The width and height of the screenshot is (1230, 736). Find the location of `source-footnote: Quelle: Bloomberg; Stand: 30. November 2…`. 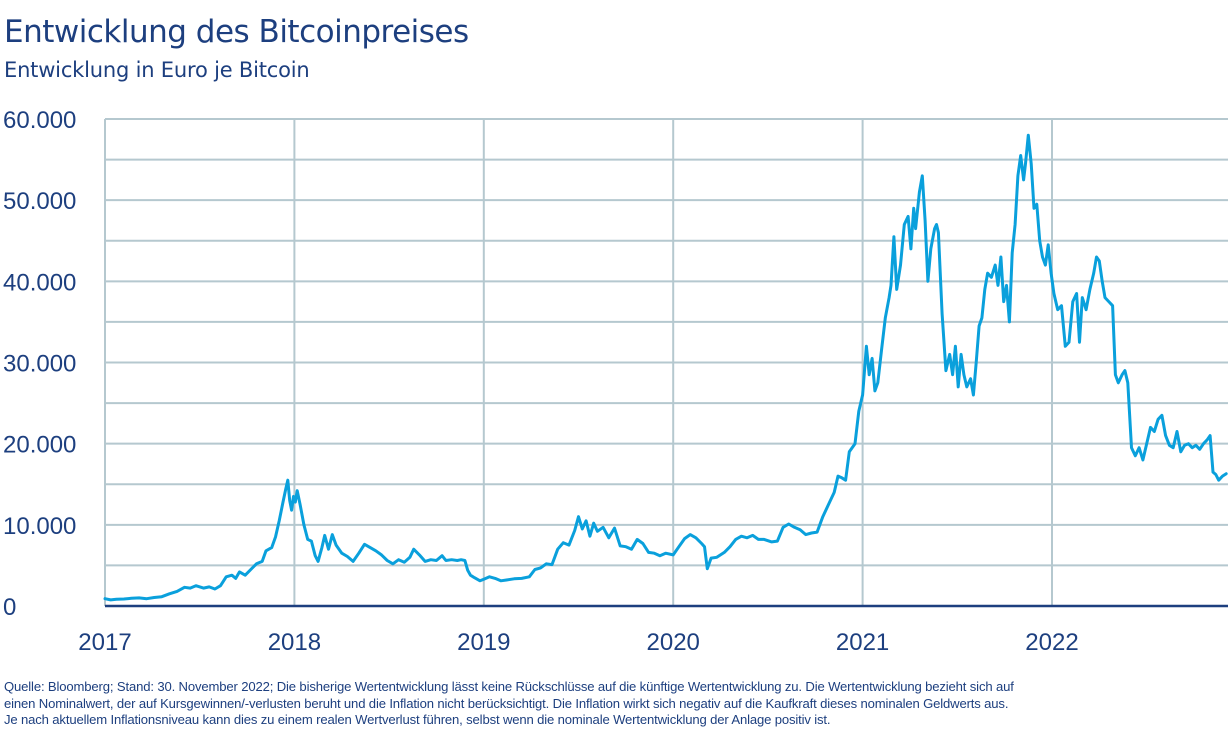

source-footnote: Quelle: Bloomberg; Stand: 30. November 2… is located at coordinates (617, 704).